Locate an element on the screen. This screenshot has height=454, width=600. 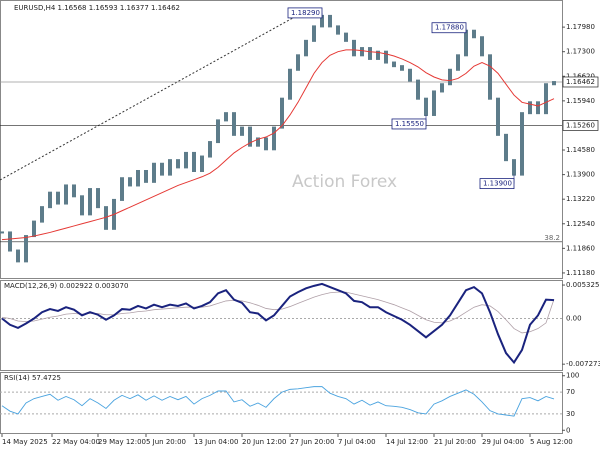
macd-line is located at coordinates (278, 312).